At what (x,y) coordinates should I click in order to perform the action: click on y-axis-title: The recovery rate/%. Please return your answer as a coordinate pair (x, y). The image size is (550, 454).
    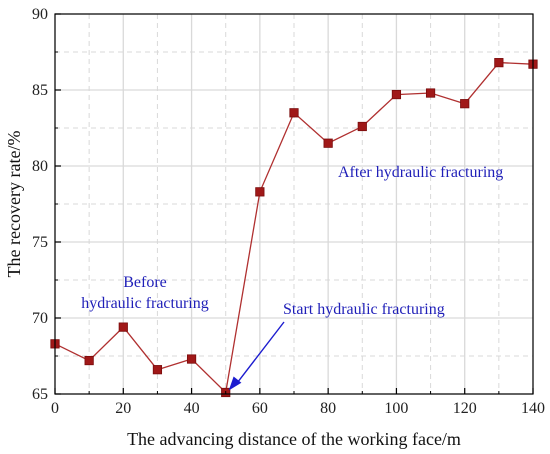
    Looking at the image, I should click on (14, 204).